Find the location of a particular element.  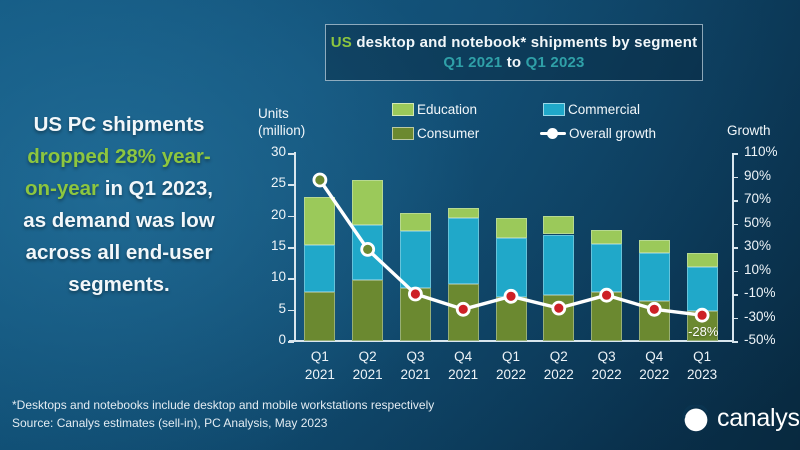

left-tick-label: 10 is located at coordinates (278, 277).